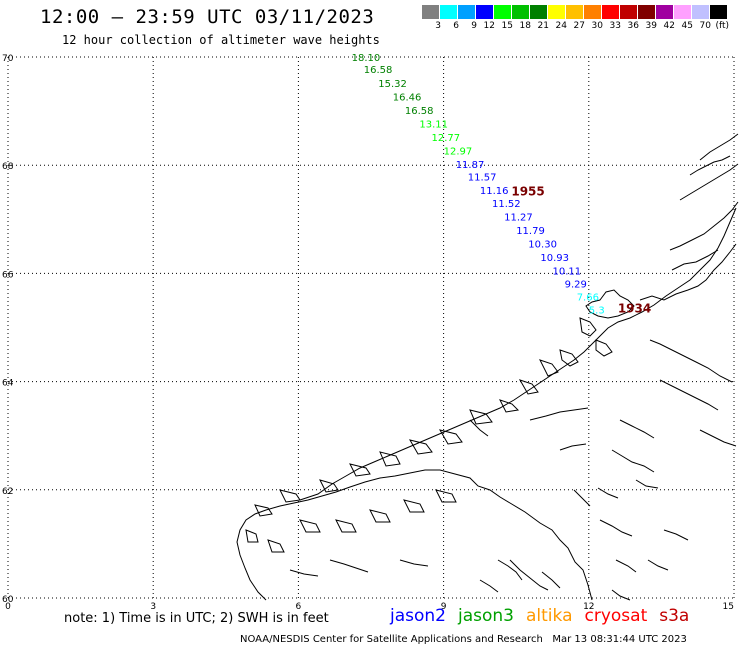  What do you see at coordinates (728, 607) in the screenshot?
I see `lon-tick-label: 15` at bounding box center [728, 607].